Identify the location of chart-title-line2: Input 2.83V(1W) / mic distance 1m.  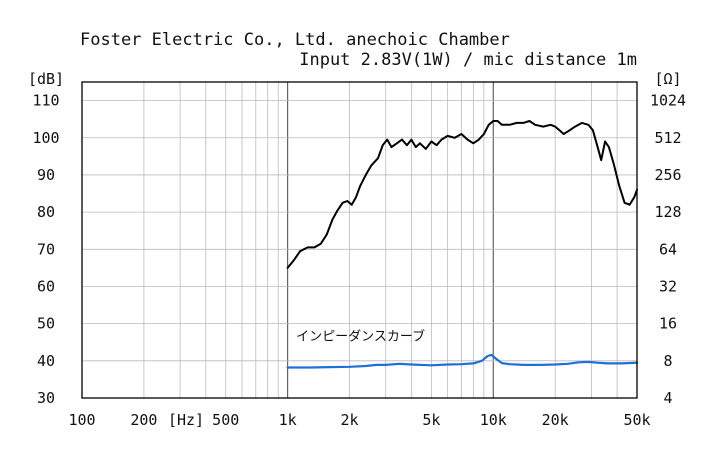
(468, 60).